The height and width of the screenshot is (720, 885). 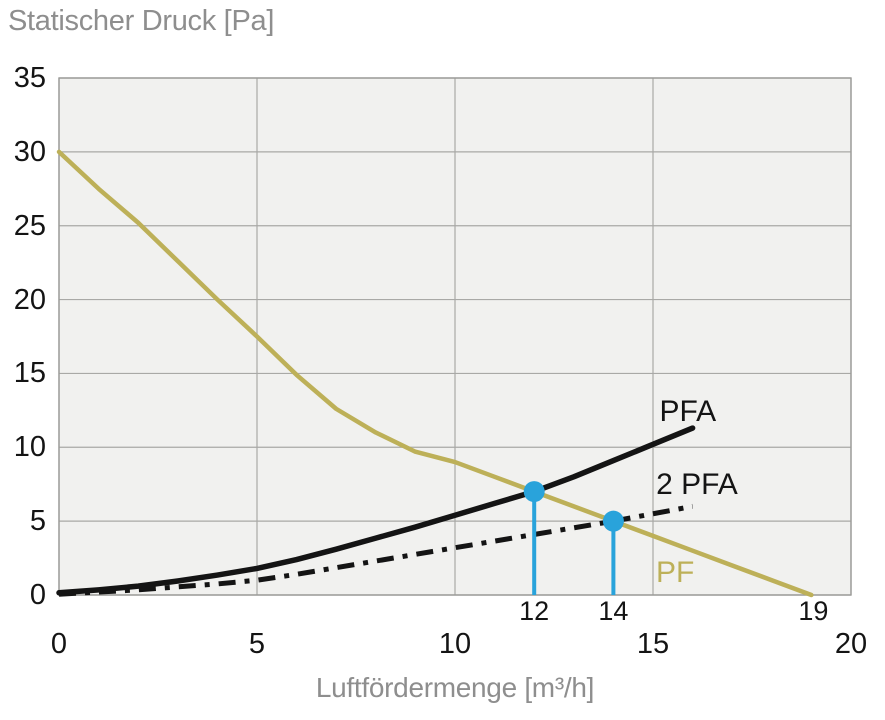 I want to click on x-intercept-label-19: 19, so click(x=813, y=611).